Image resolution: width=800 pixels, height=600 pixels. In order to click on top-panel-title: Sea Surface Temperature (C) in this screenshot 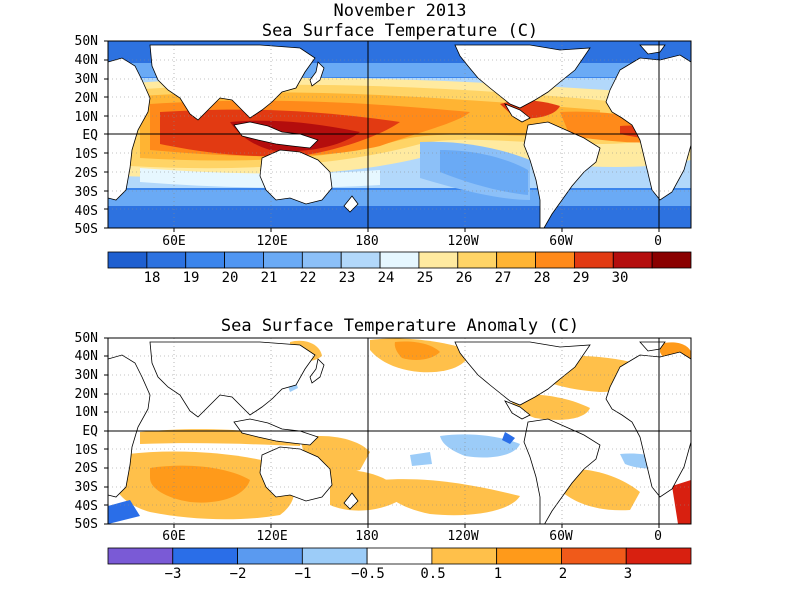, I will do `click(400, 31)`.